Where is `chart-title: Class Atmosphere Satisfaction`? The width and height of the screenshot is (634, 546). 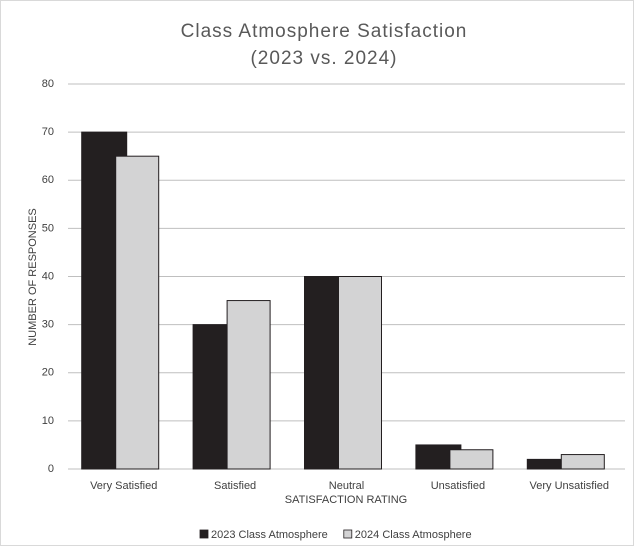 chart-title: Class Atmosphere Satisfaction is located at coordinates (324, 31).